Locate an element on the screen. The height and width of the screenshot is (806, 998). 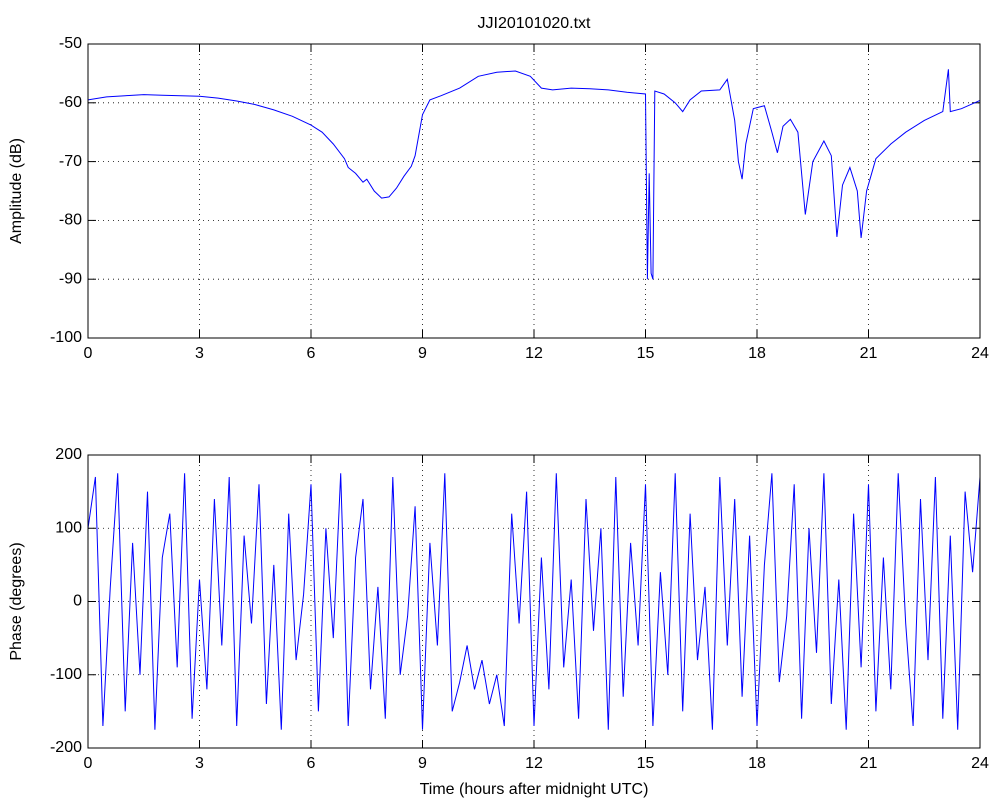
y-tick-label: -70 is located at coordinates (70, 161).